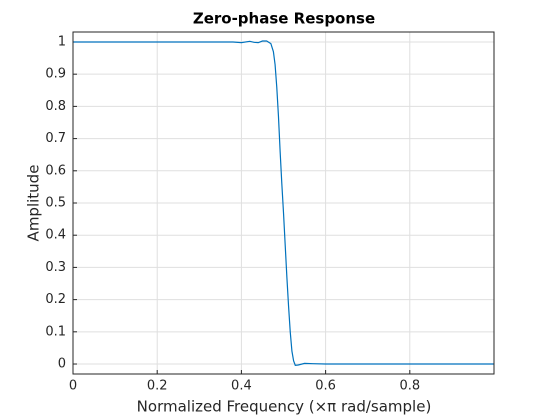 This screenshot has height=420, width=560. What do you see at coordinates (55, 138) in the screenshot?
I see `y-tick-label: 0.7` at bounding box center [55, 138].